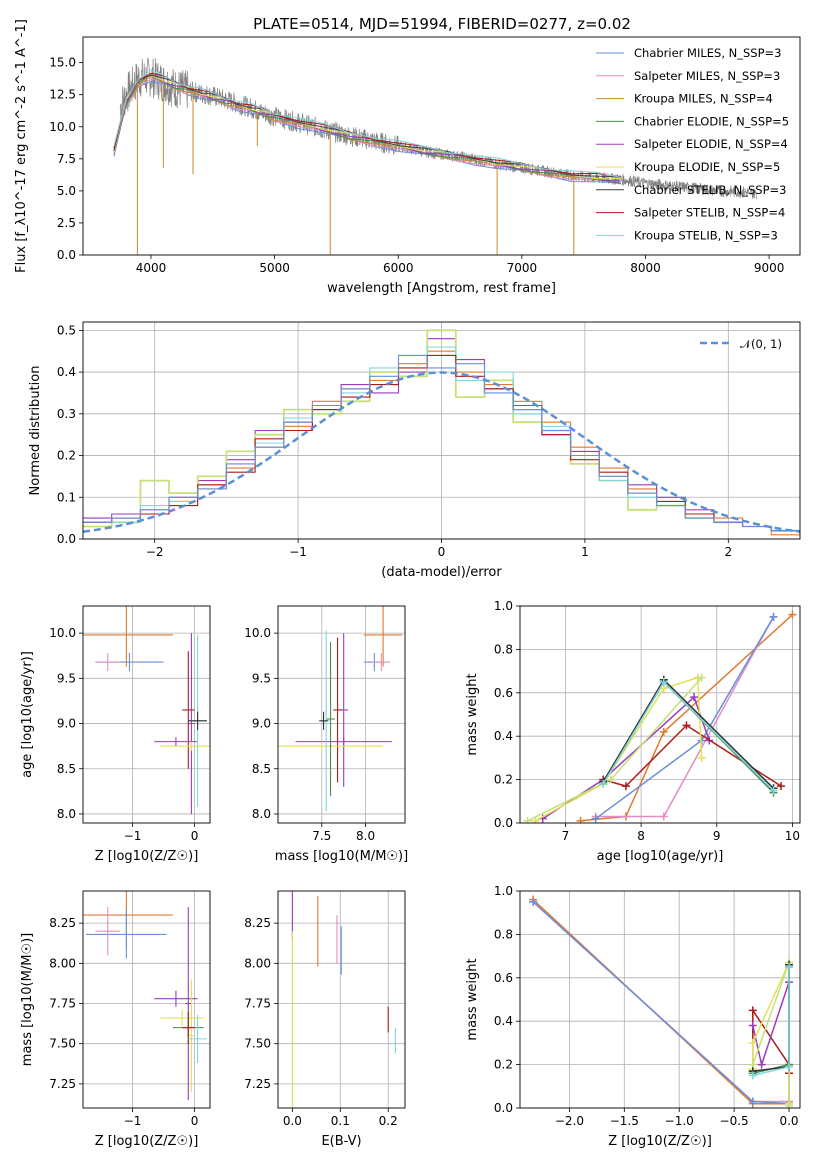 This screenshot has width=819, height=1170. Describe the element at coordinates (261, 724) in the screenshot. I see `y-tick-label: 9.0` at that location.